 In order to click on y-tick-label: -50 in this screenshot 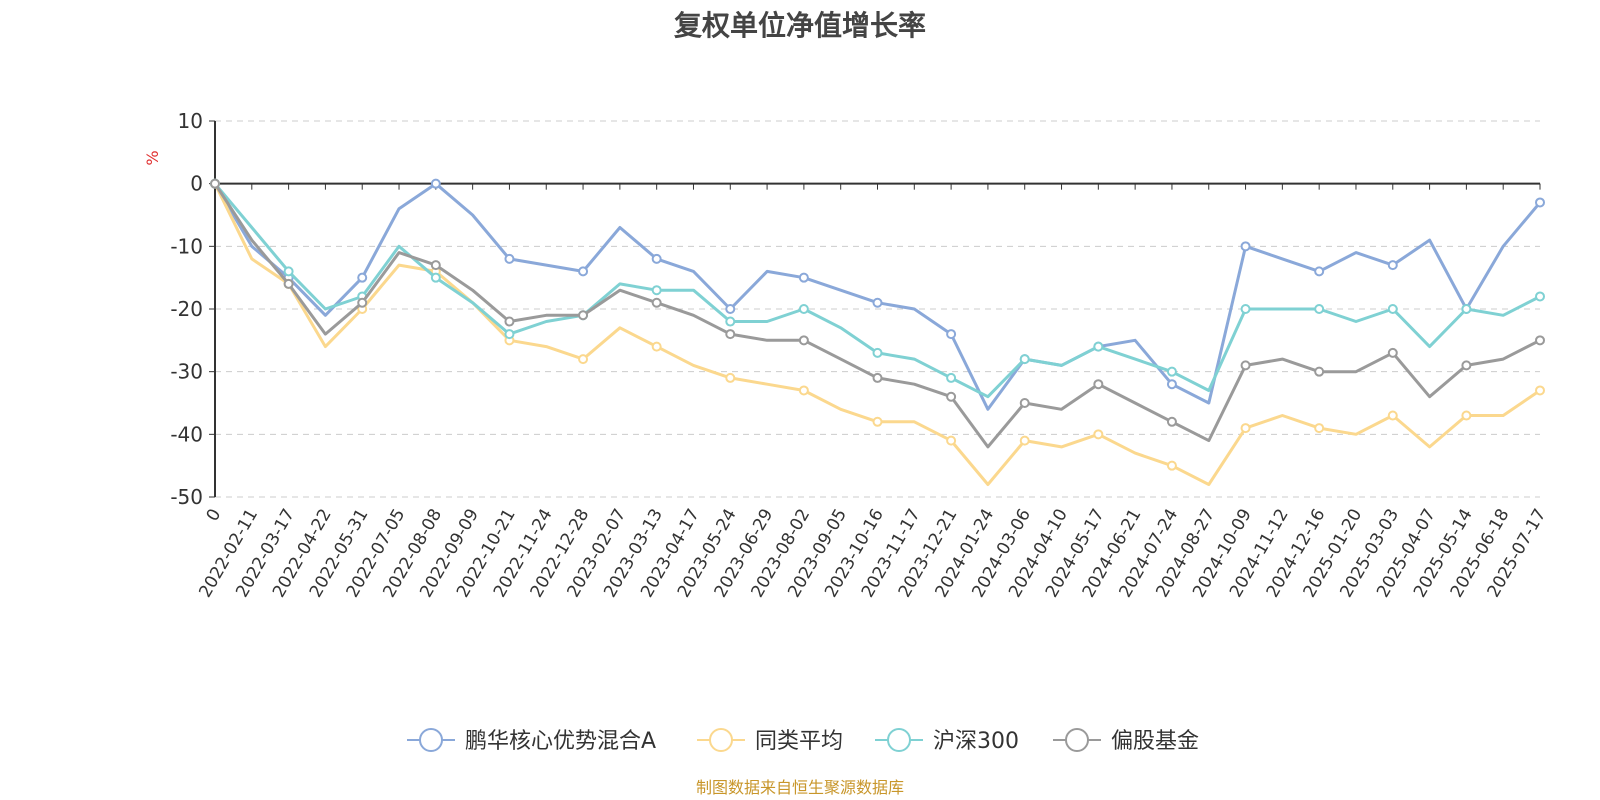, I will do `click(186, 497)`.